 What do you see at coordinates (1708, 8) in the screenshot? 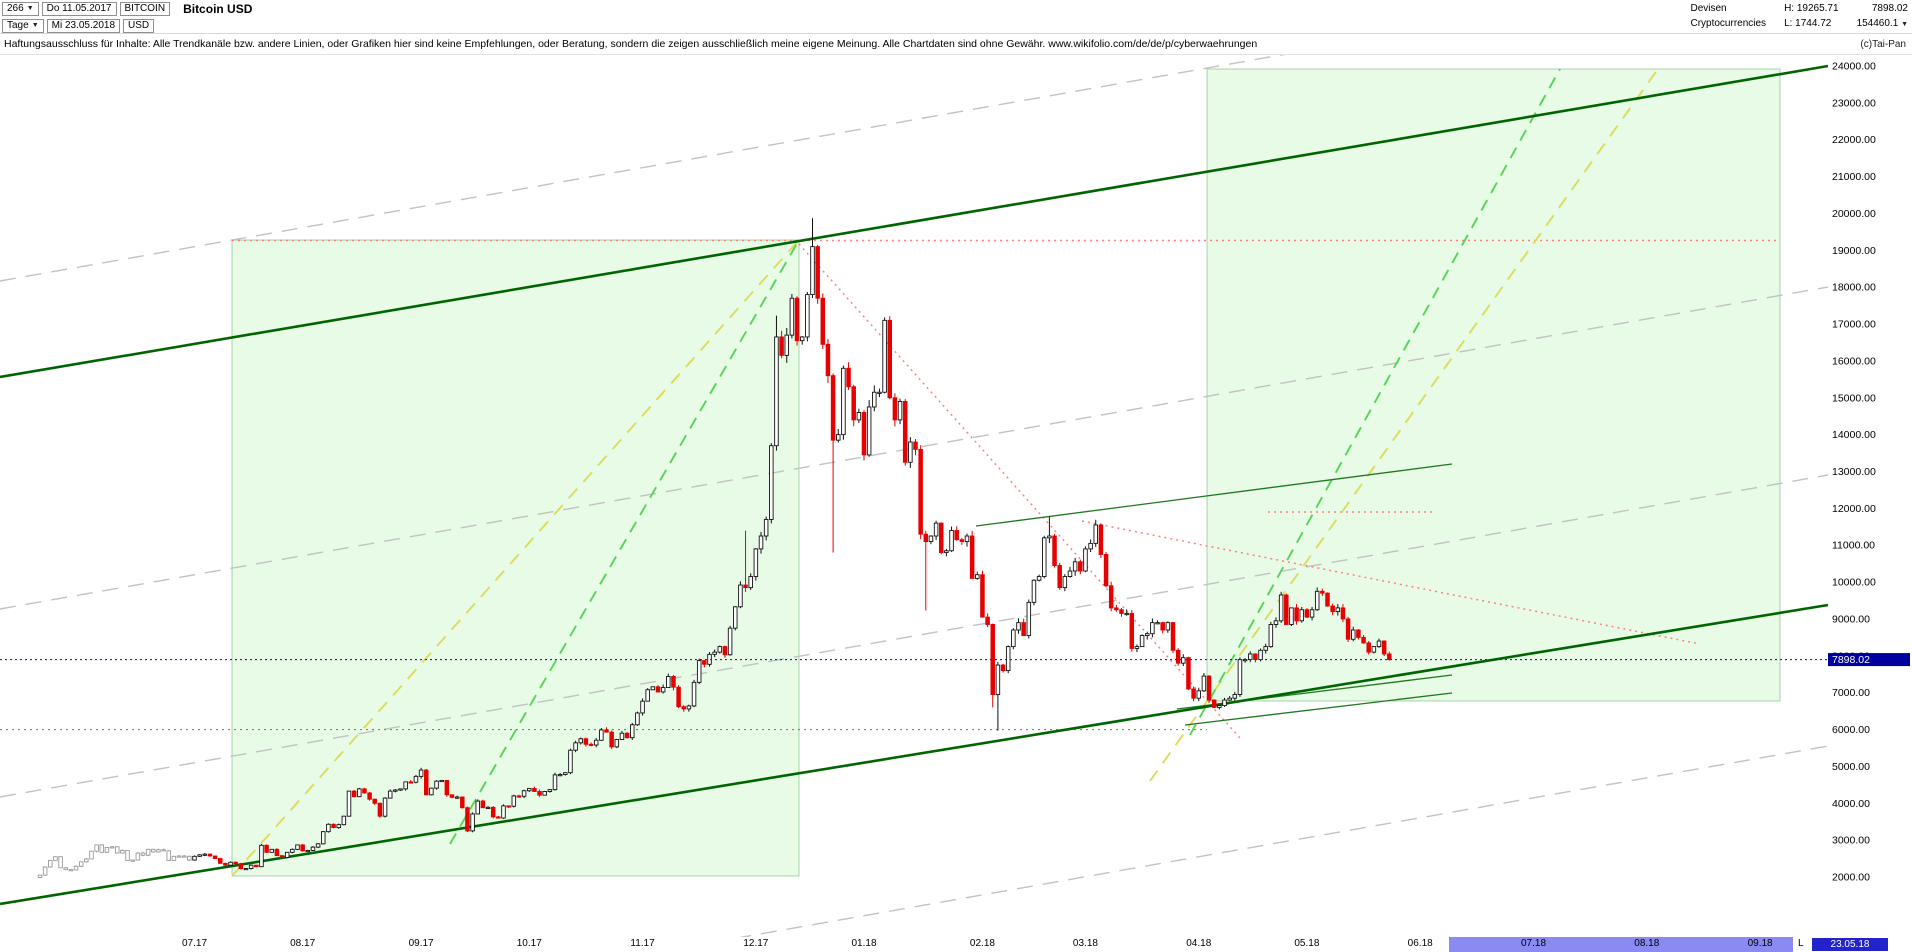
I see `market-label: Devisen` at bounding box center [1708, 8].